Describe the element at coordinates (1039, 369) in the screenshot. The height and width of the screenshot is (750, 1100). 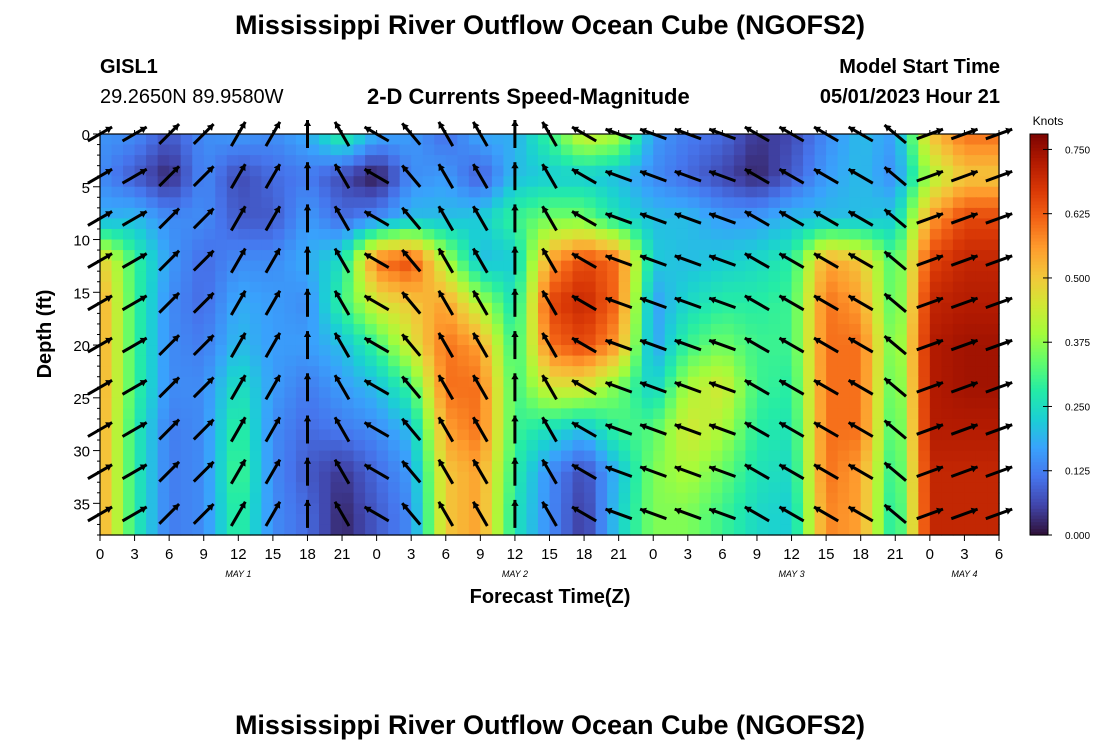
I see `colorbar-segment` at that location.